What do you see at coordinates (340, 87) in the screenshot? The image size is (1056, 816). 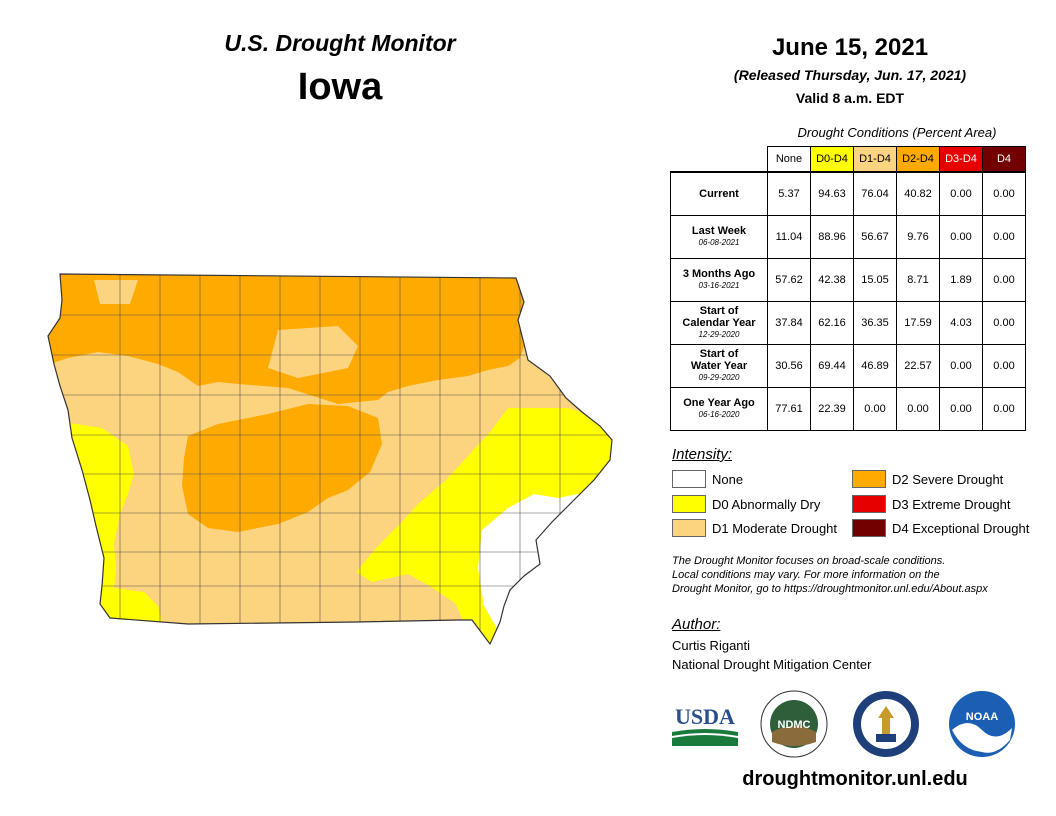 I see `state-name: Iowa` at bounding box center [340, 87].